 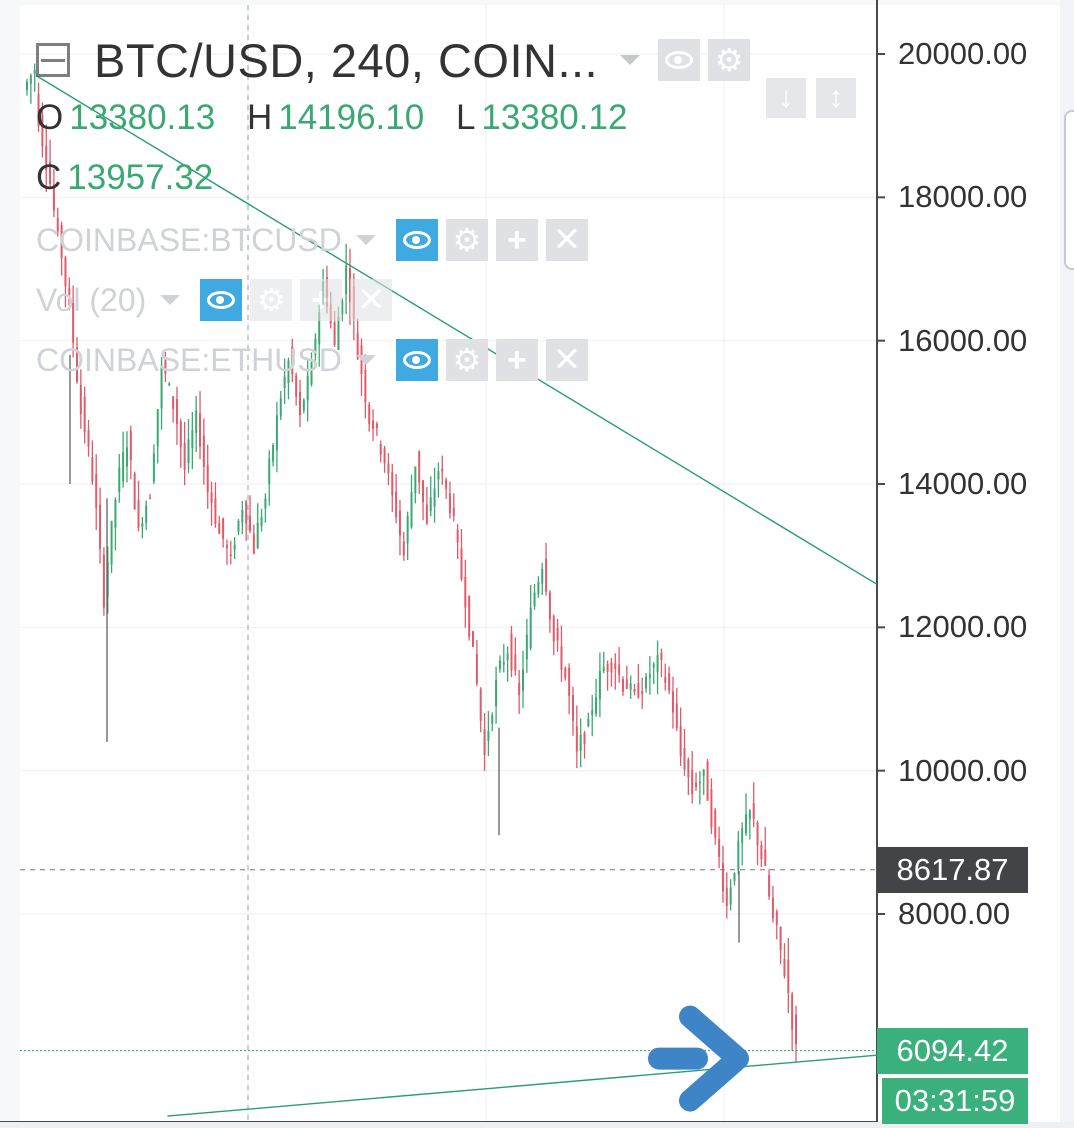 I want to click on symbol-row: BTC/USD, 240, COIN... ⚙, so click(x=397, y=60).